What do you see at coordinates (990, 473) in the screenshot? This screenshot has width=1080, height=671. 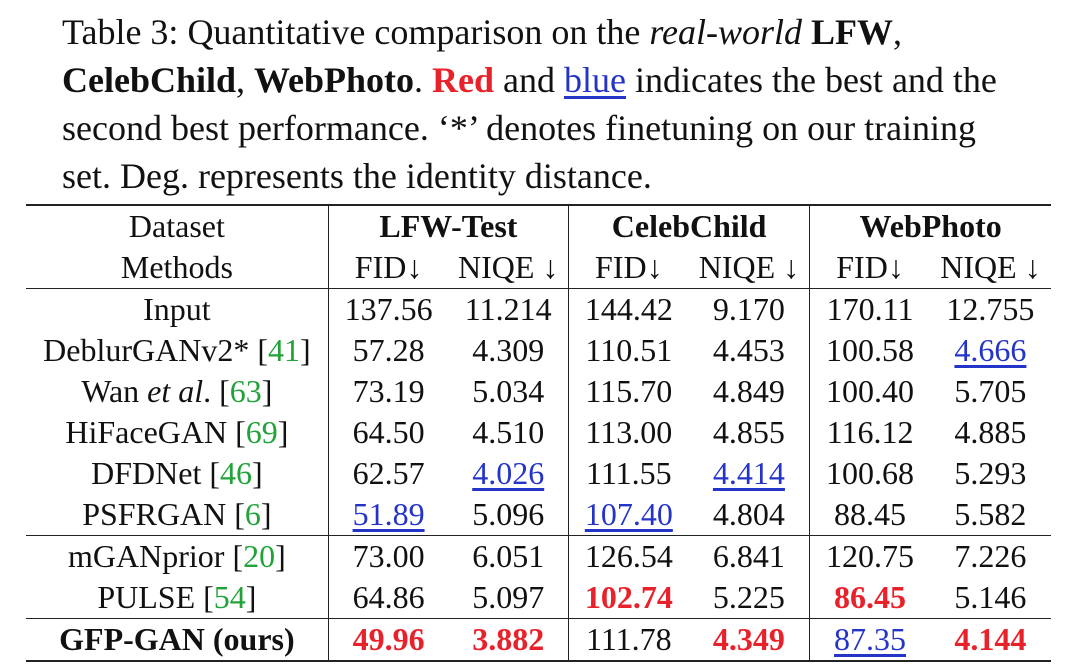 I see `cell: 5.293` at bounding box center [990, 473].